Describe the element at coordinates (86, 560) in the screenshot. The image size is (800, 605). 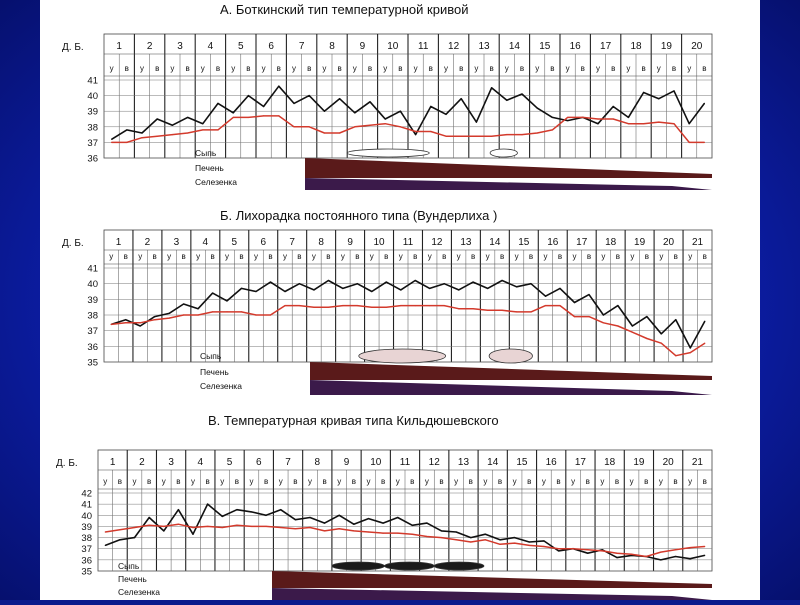
I see `y-tick-label: 36` at that location.